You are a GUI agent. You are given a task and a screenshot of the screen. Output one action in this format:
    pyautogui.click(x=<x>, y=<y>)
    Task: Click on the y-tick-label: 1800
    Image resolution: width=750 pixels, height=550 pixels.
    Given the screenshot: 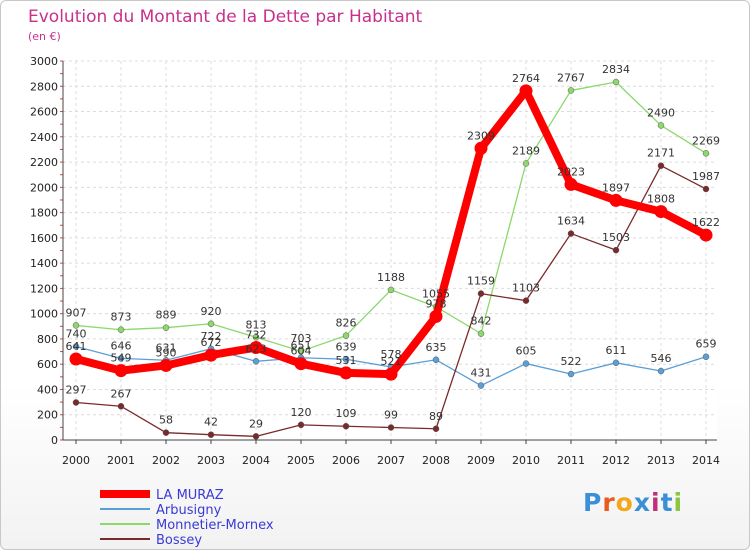 What is the action you would take?
    pyautogui.click(x=44, y=213)
    